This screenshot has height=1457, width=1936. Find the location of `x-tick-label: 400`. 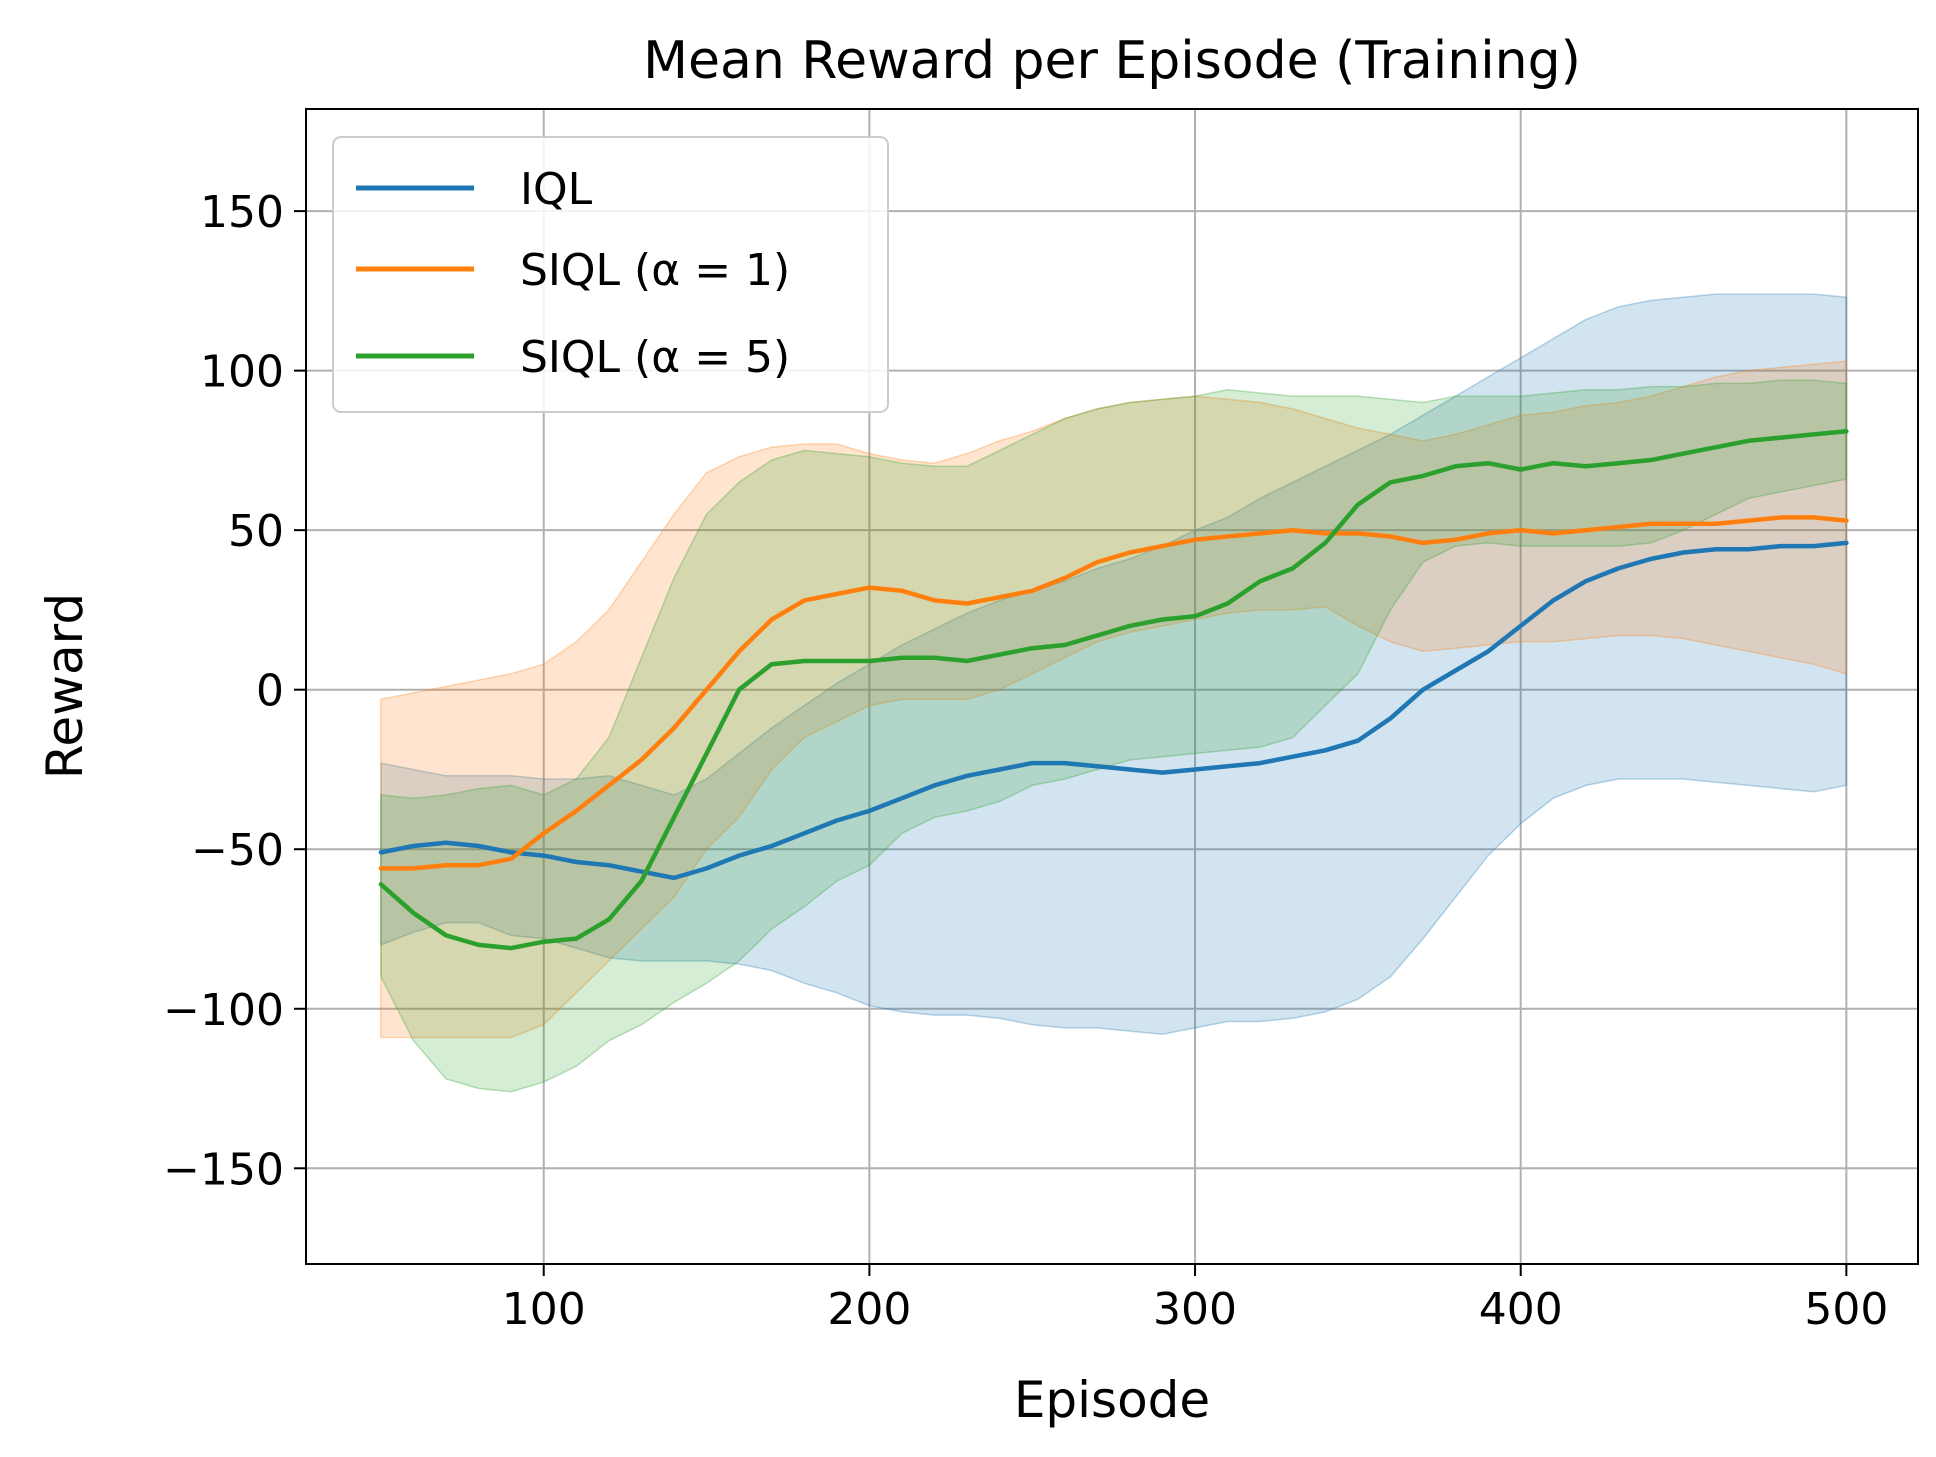

x-tick-label: 400 is located at coordinates (1521, 1309).